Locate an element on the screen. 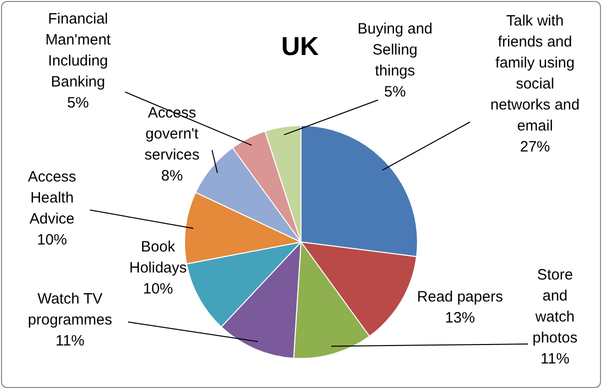  slice-label: Access Health Advice is located at coordinates (52, 198).